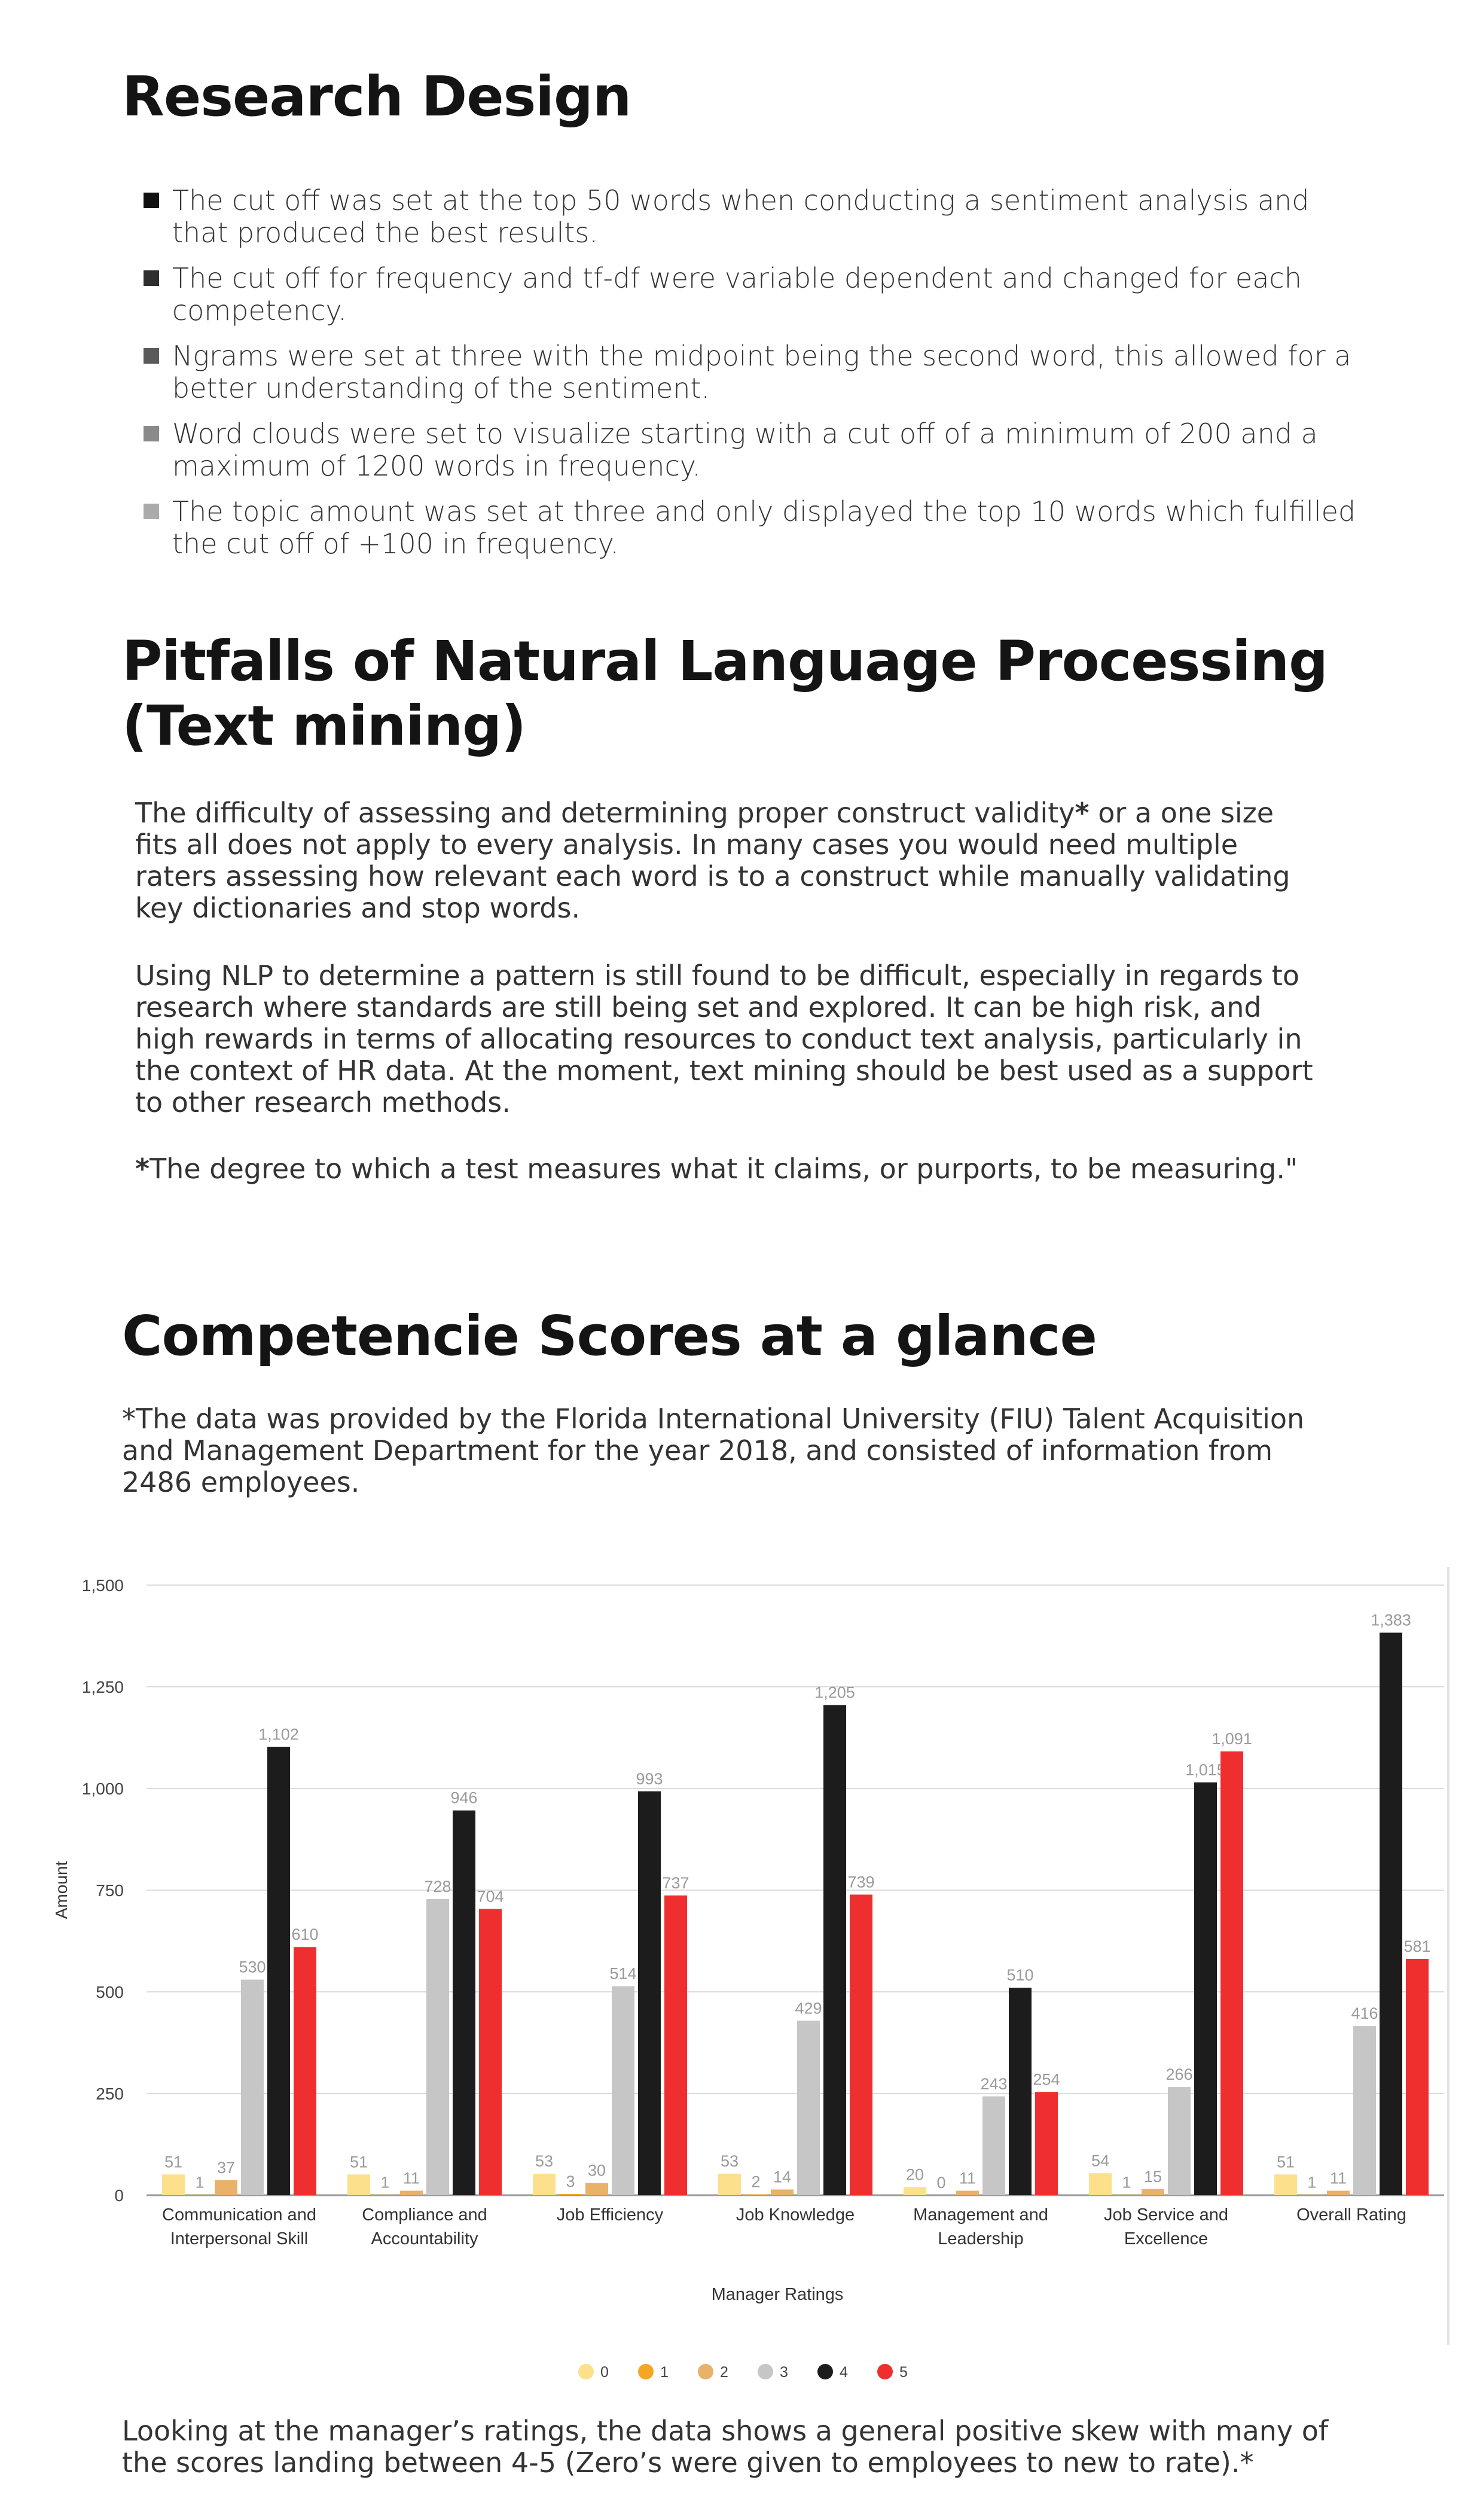 The width and height of the screenshot is (1483, 2520). Describe the element at coordinates (253, 1967) in the screenshot. I see `data-label: 530` at that location.